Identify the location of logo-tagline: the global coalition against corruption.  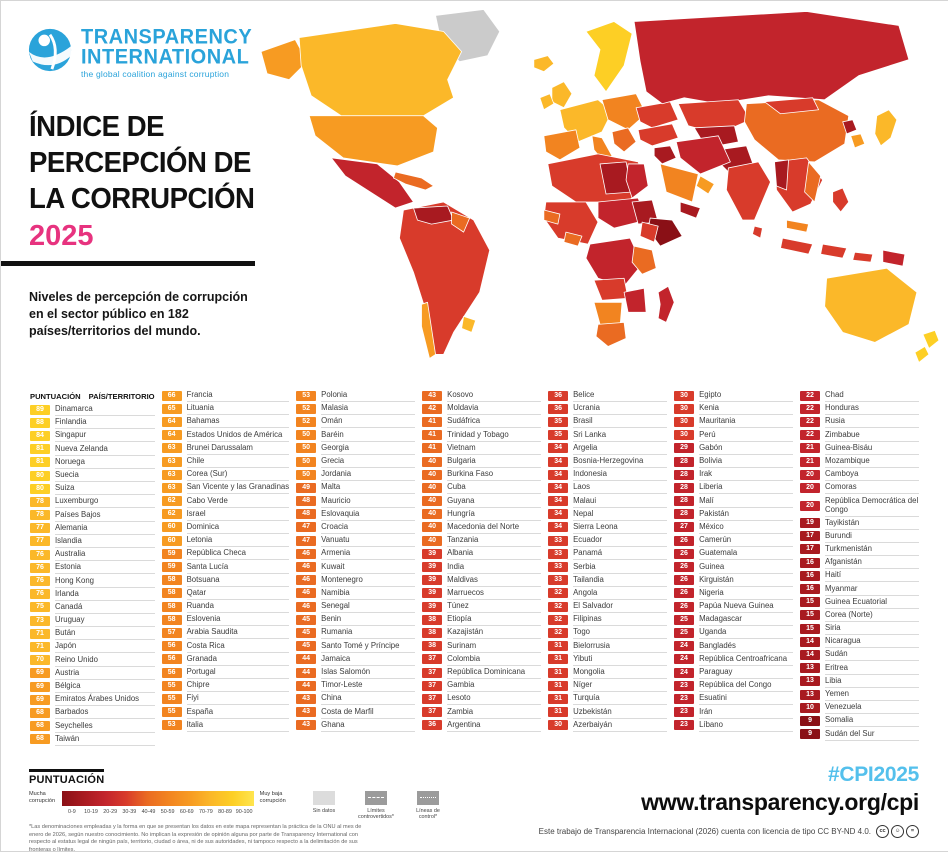
(155, 74).